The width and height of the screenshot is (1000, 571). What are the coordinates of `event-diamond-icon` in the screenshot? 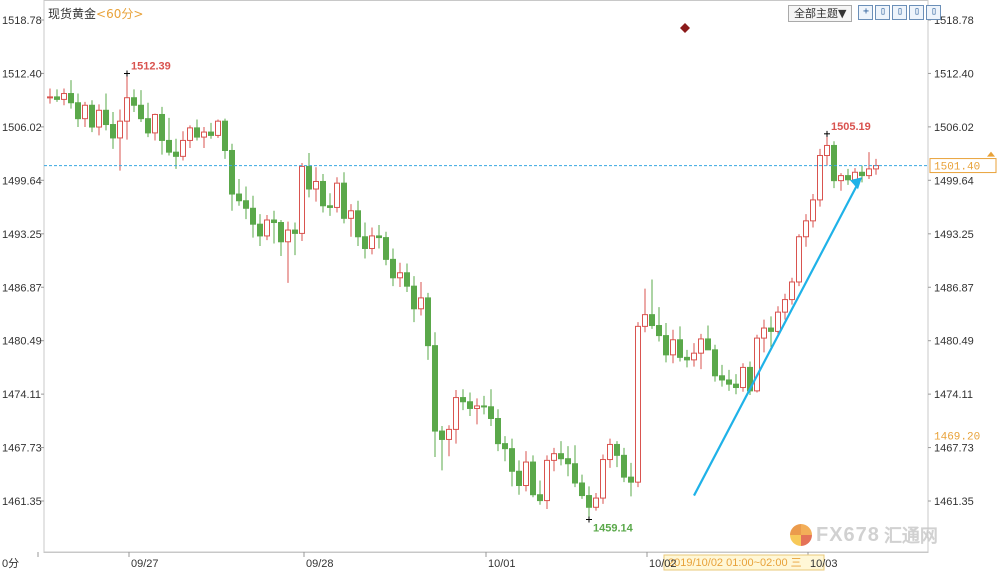 It's located at (685, 28).